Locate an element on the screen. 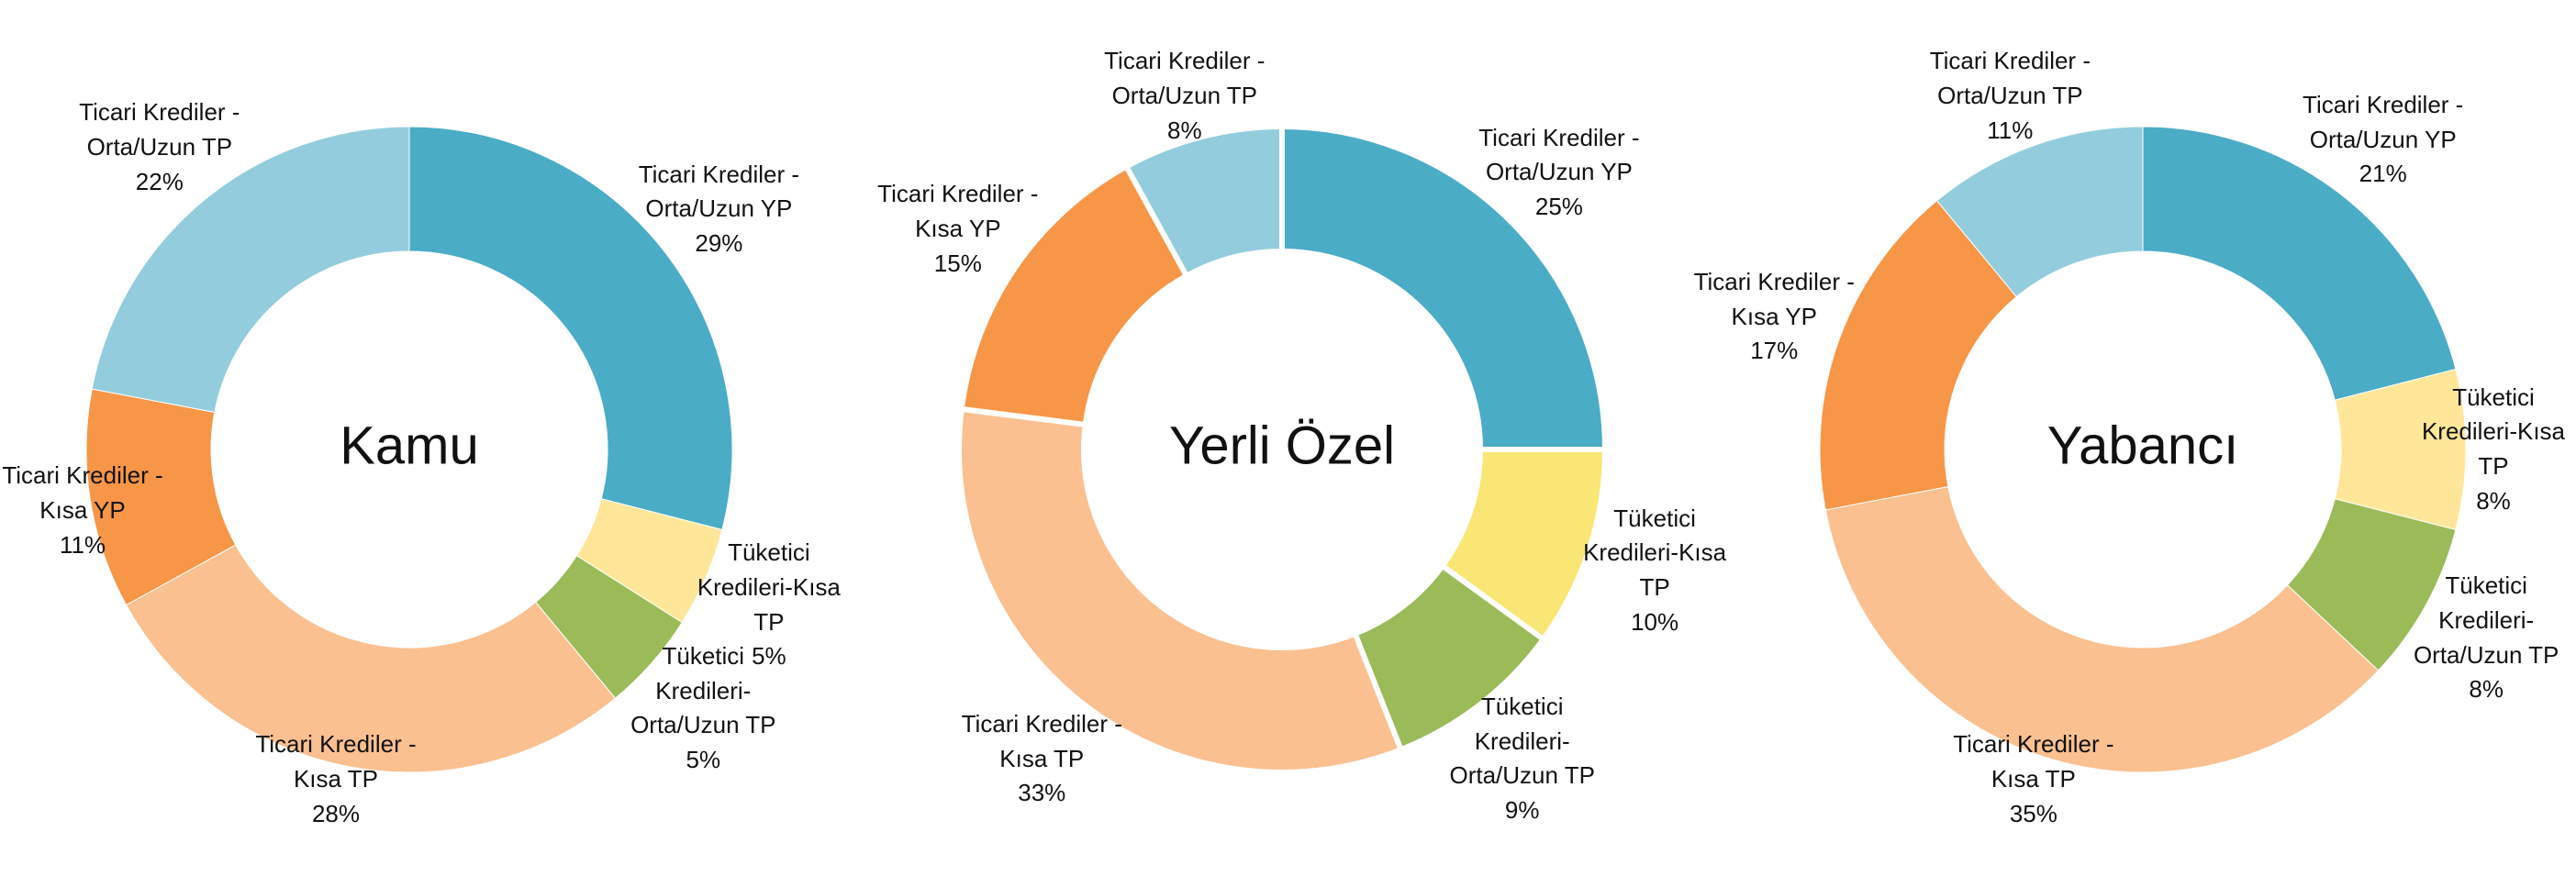 The height and width of the screenshot is (876, 2576). segment-label: Tüketici Kredileri-Orta/Uzun TP5% is located at coordinates (703, 708).